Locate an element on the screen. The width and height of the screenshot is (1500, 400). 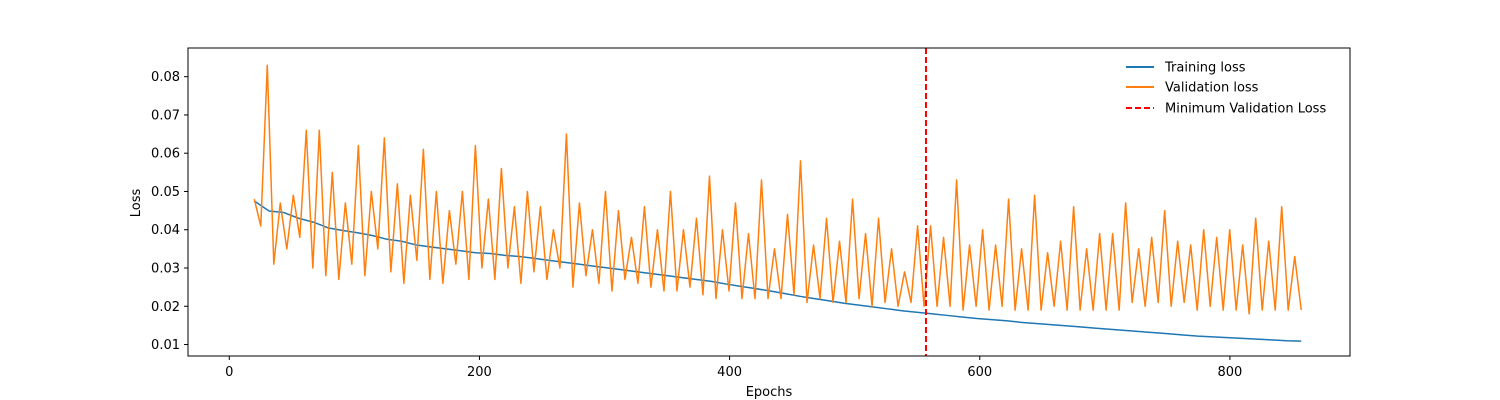
y-tick-label: 0.04 is located at coordinates (165, 230).